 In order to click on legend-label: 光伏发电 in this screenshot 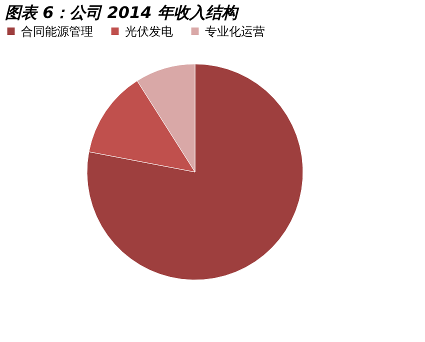, I will do `click(149, 31)`.